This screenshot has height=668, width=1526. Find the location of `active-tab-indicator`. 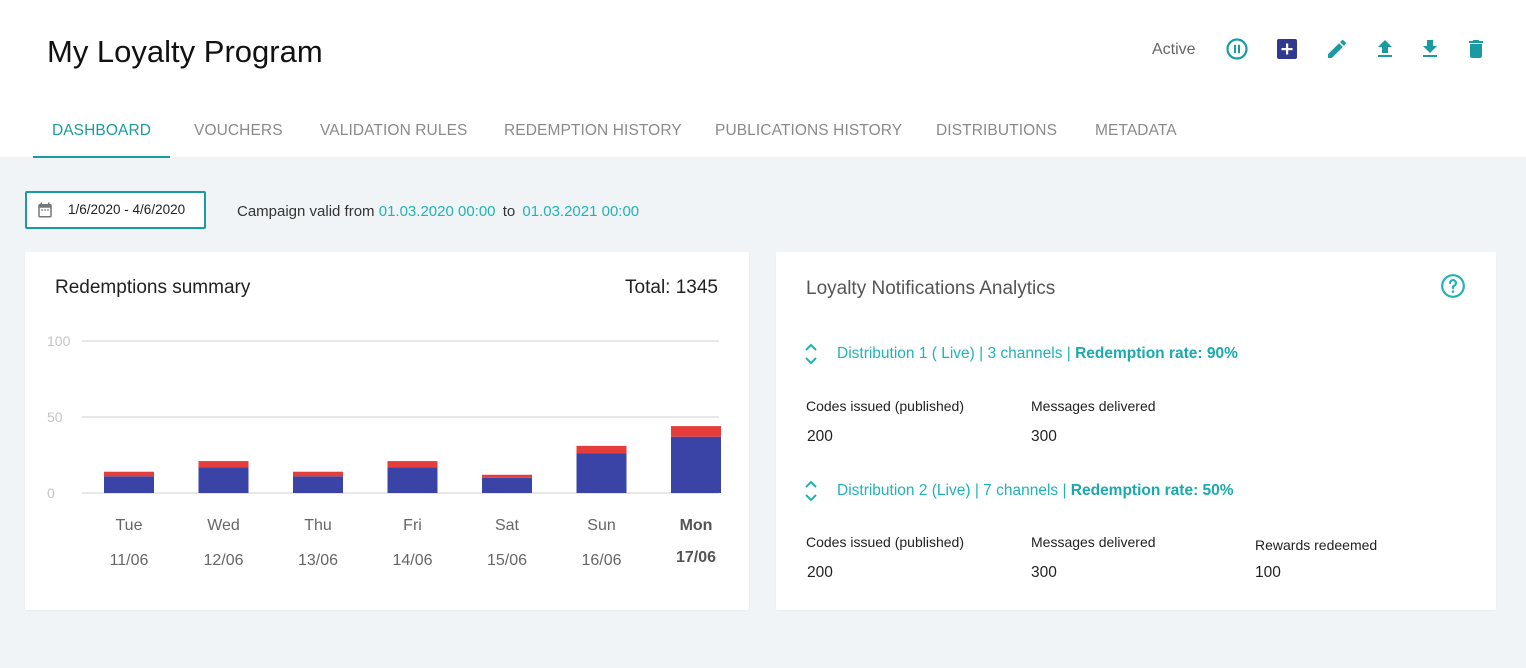

active-tab-indicator is located at coordinates (101, 157).